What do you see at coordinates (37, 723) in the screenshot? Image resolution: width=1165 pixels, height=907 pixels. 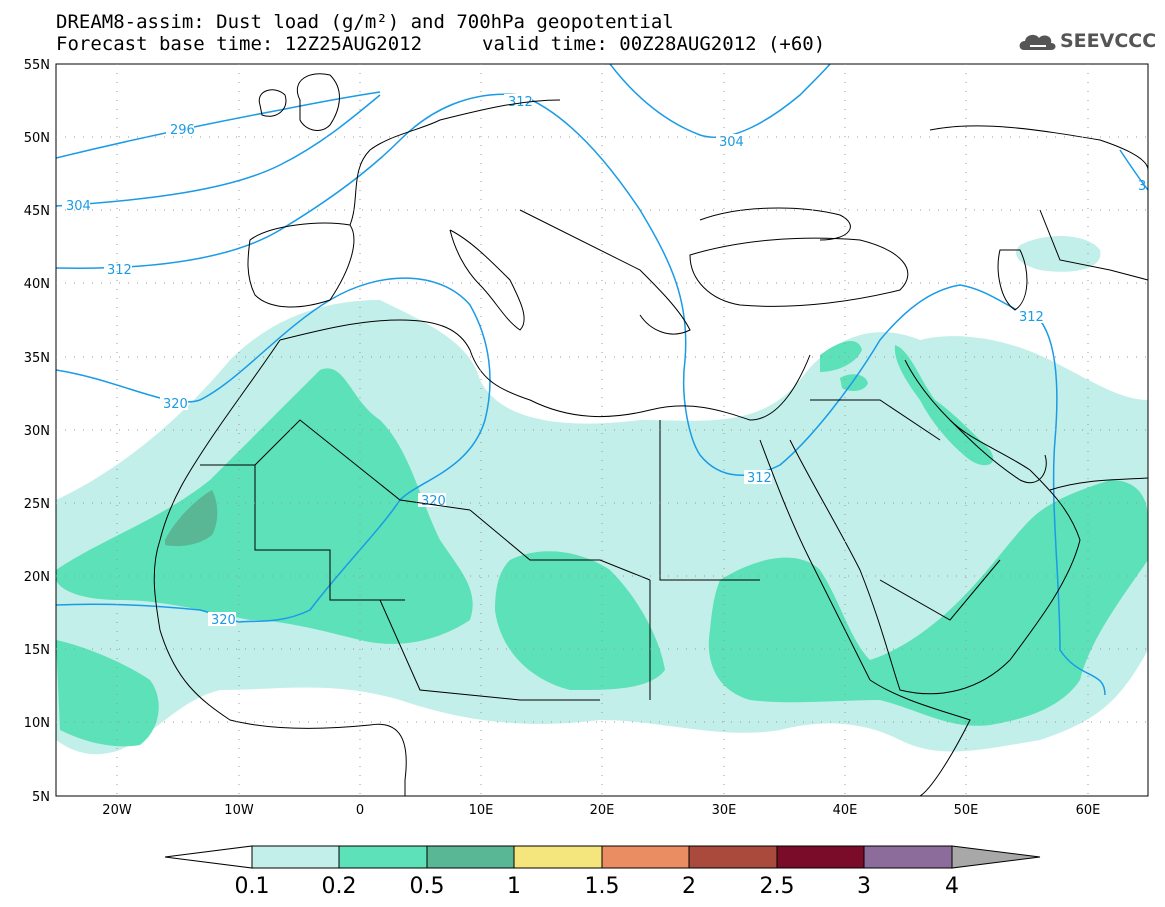 I see `lat-label: 10N` at bounding box center [37, 723].